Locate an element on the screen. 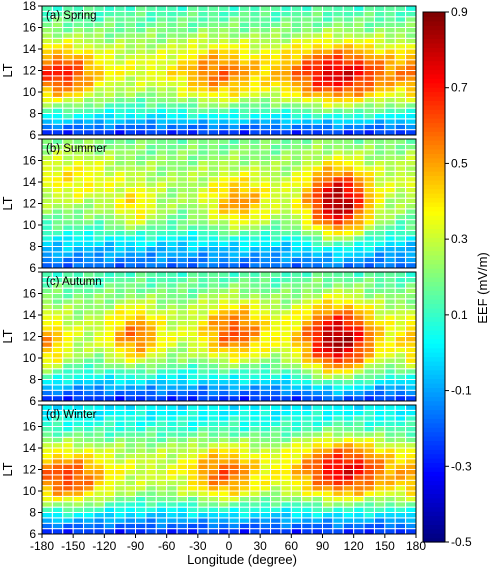 The width and height of the screenshot is (500, 569). y-axis-label: LT is located at coordinates (7, 469).